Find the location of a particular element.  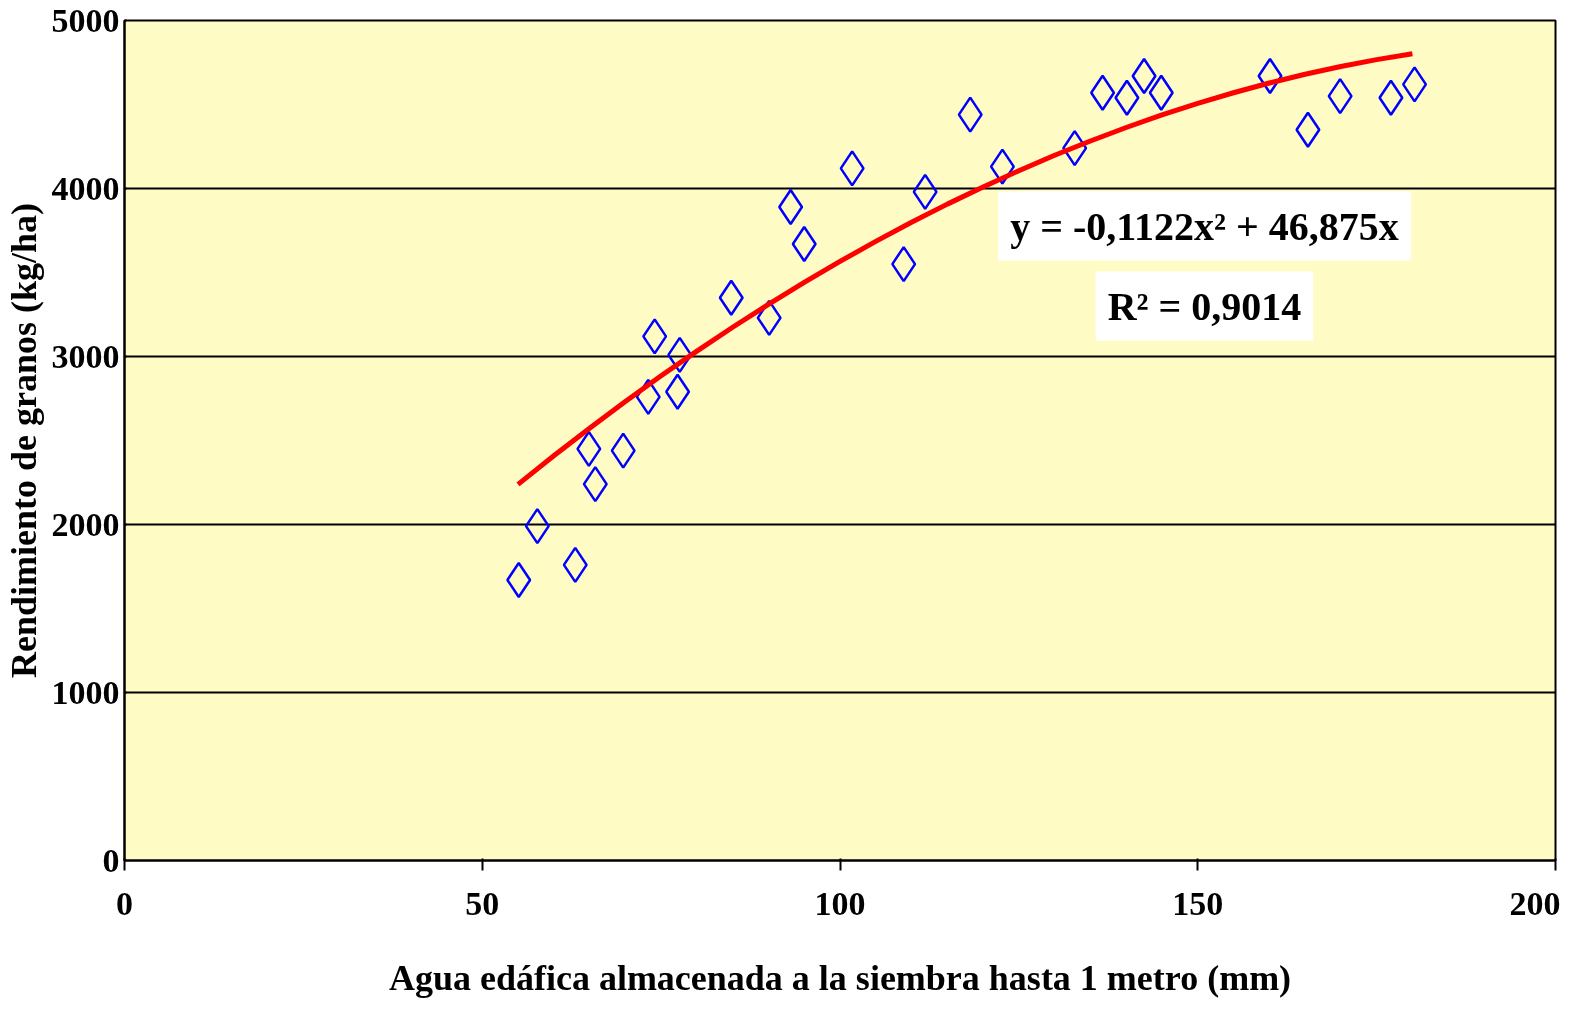

x-tick-label: 50 is located at coordinates (482, 903).